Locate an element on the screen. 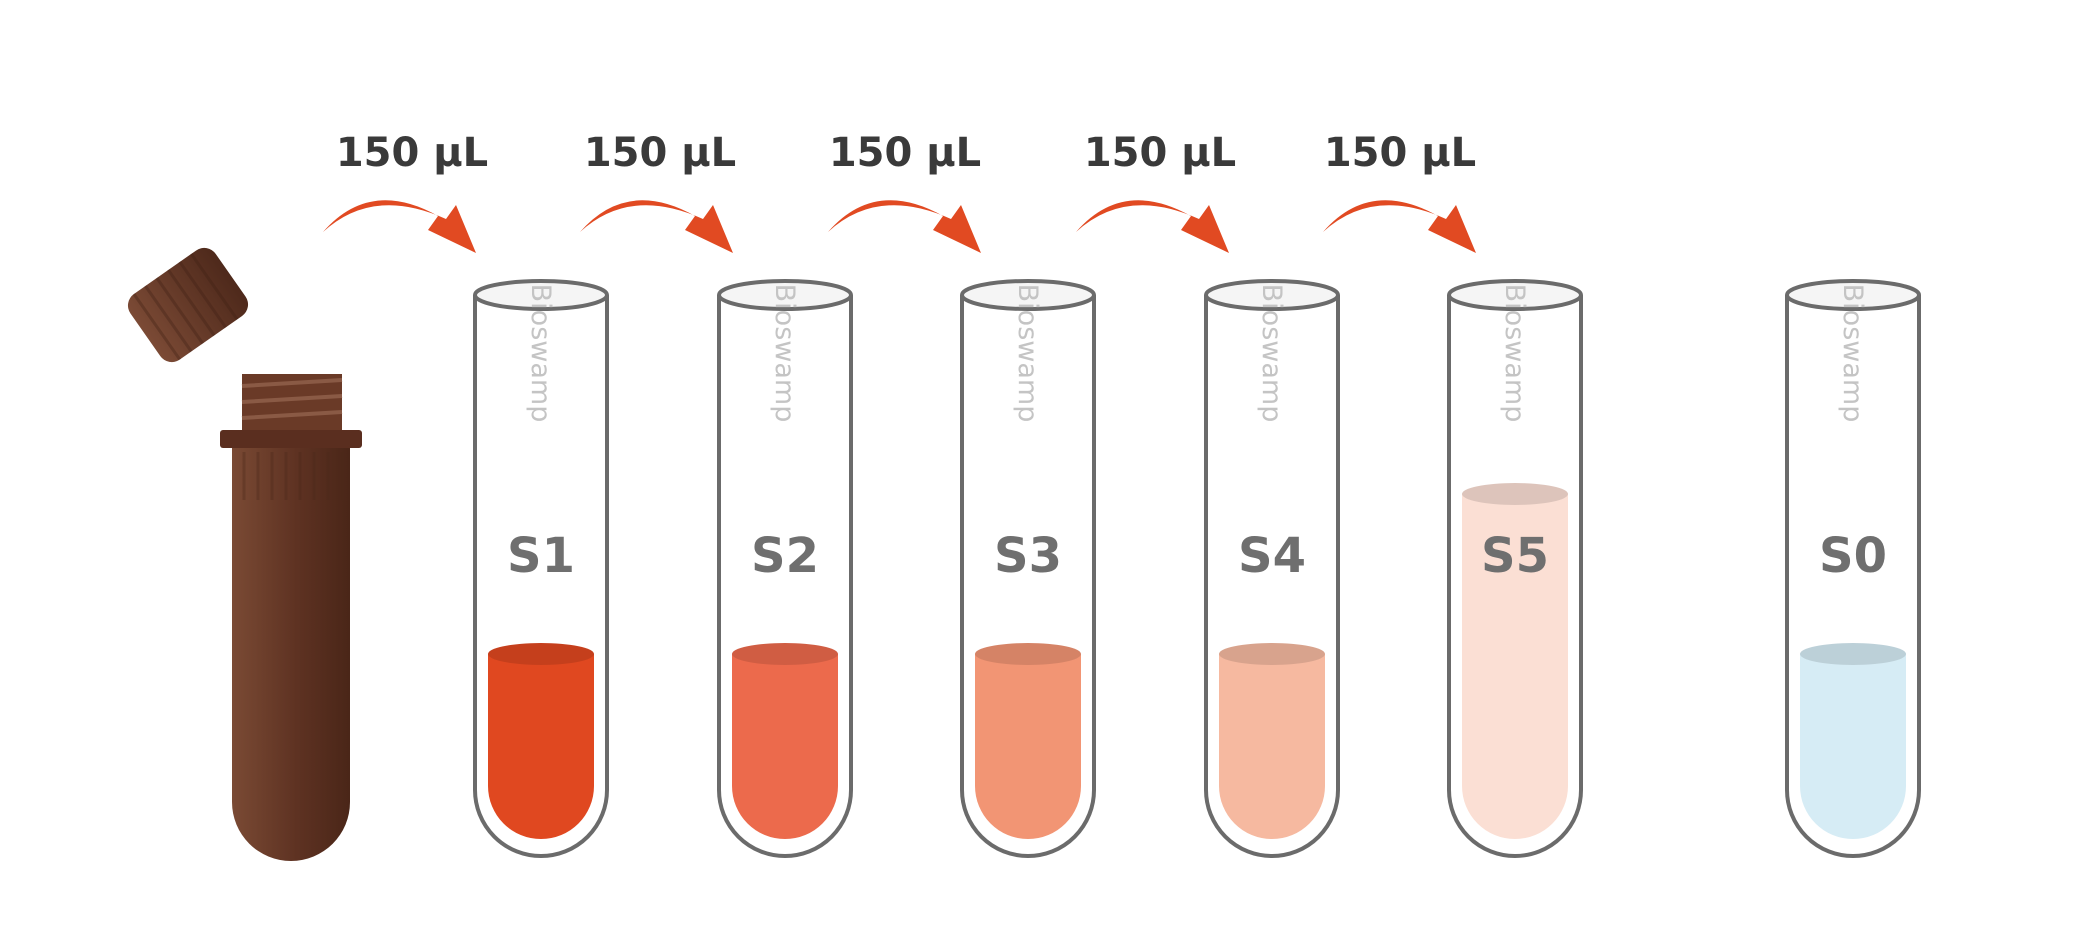 This screenshot has width=2081, height=931. transfer-arrows is located at coordinates (899, 226).